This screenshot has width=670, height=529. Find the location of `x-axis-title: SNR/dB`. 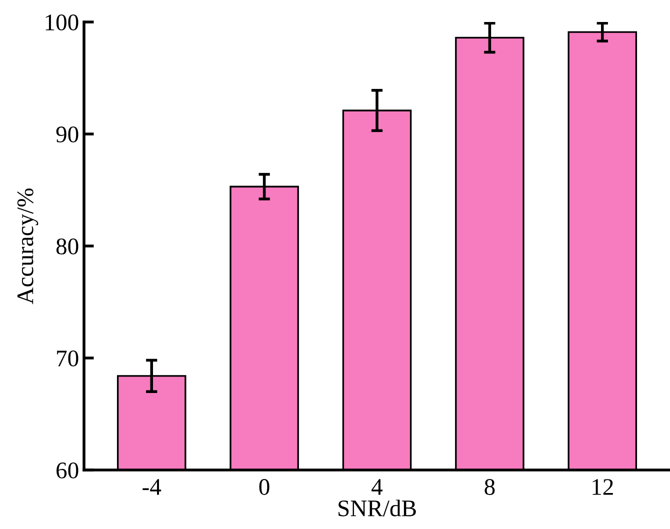

x-axis-title: SNR/dB is located at coordinates (377, 508).